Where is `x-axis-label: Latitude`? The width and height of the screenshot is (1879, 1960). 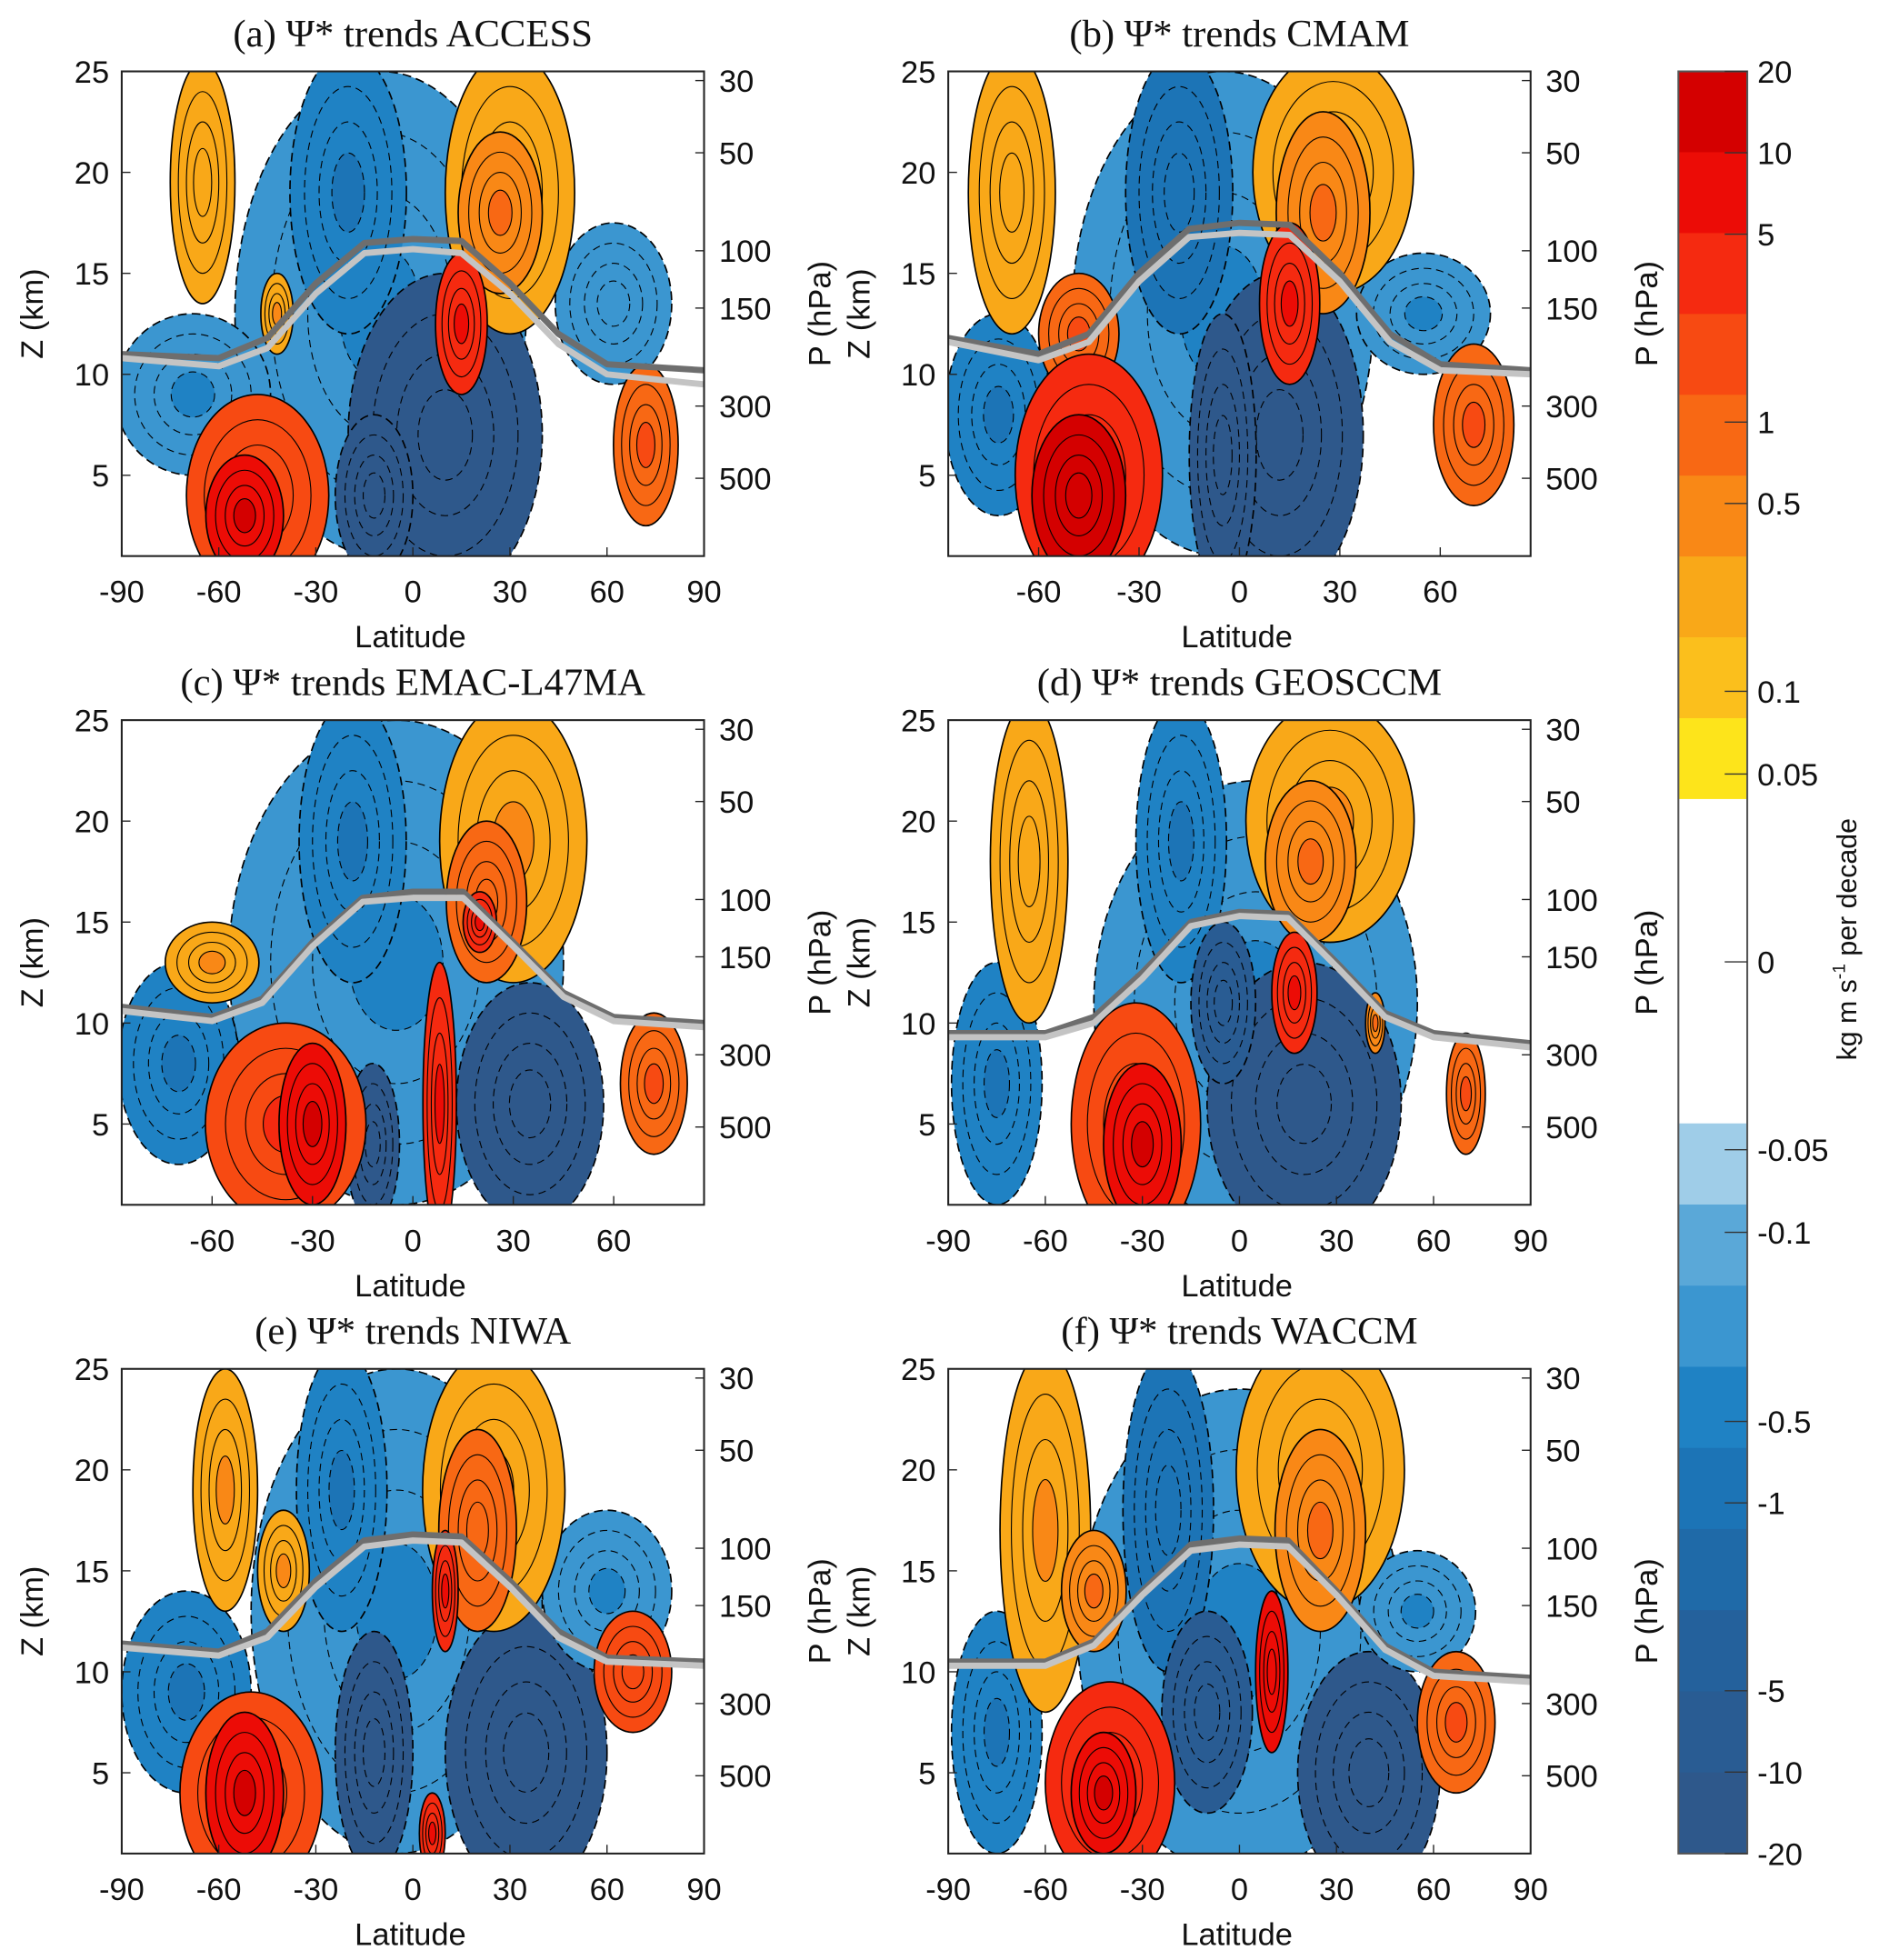 x-axis-label: Latitude is located at coordinates (410, 1935).